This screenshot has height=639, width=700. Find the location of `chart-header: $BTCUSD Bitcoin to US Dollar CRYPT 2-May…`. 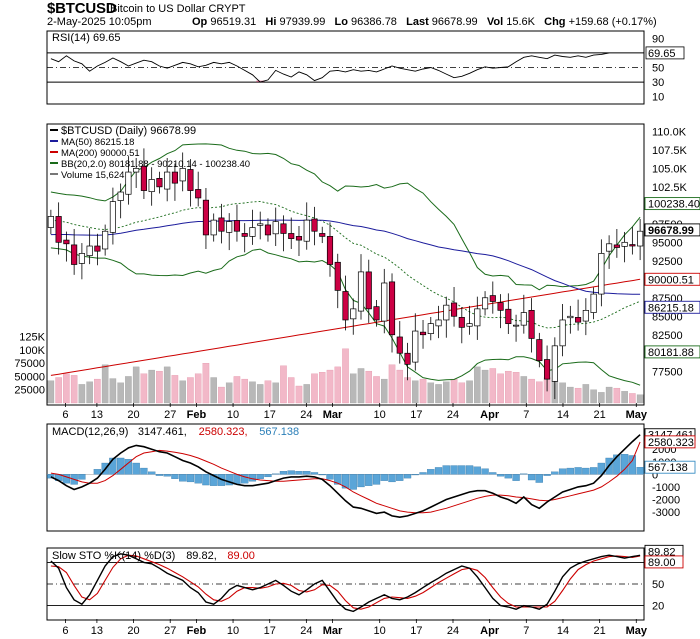

chart-header: $BTCUSD Bitcoin to US Dollar CRYPT 2-May… is located at coordinates (350, 15).